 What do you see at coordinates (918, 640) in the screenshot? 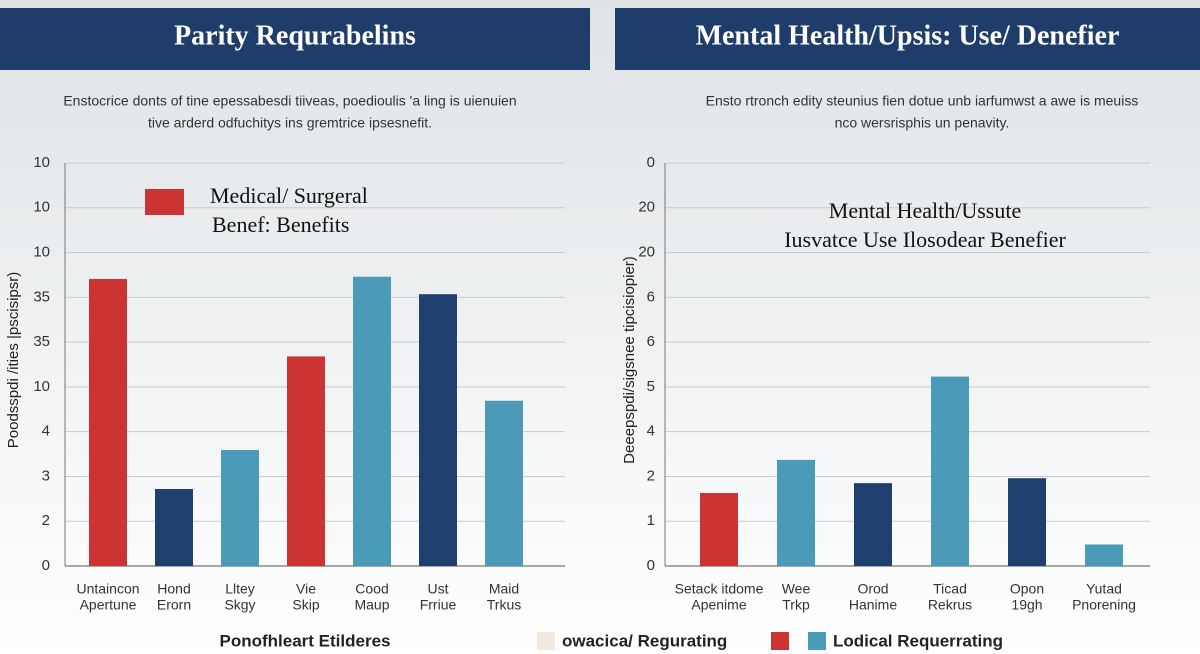
I see `legend-label: Lodical Requerrating` at bounding box center [918, 640].